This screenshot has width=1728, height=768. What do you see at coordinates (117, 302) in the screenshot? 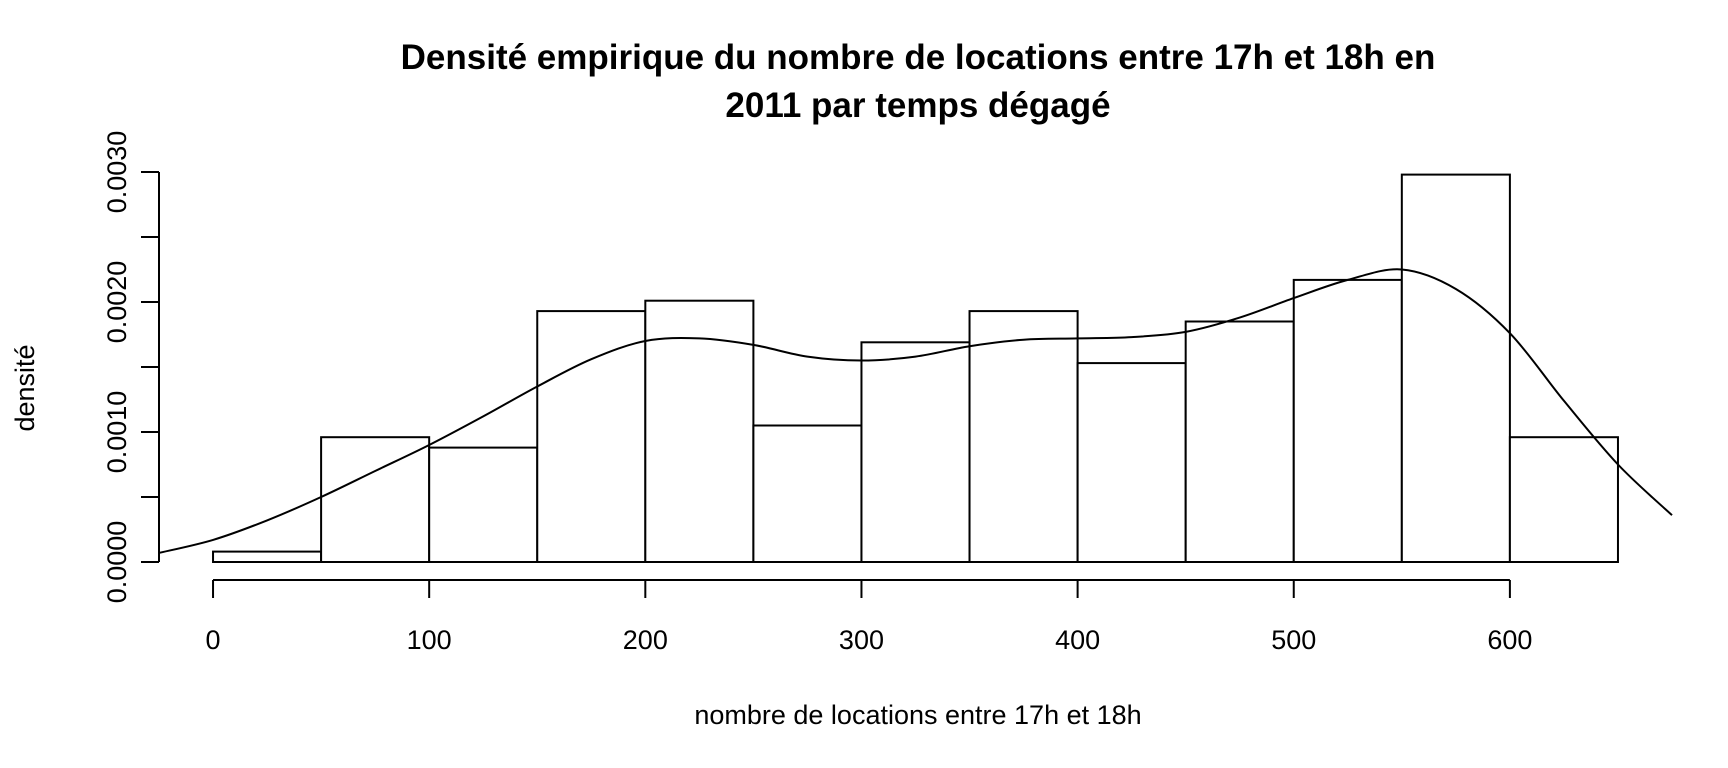
I see `y-tick-label: 0.0020` at bounding box center [117, 302].